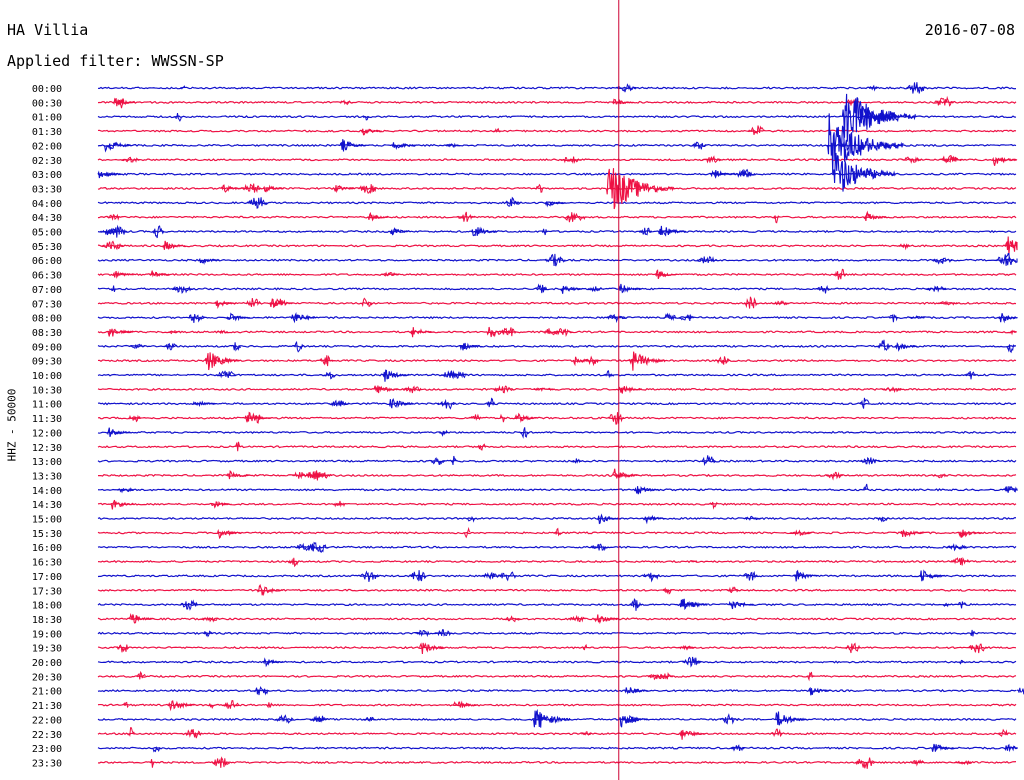  I want to click on event-1200-0.3, so click(118, 432).